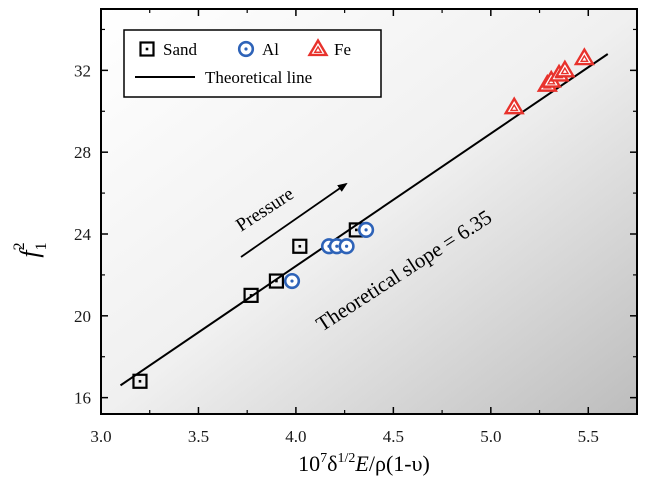  What do you see at coordinates (41, 246) in the screenshot?
I see `y-axis-label-sub: 1` at bounding box center [41, 246].